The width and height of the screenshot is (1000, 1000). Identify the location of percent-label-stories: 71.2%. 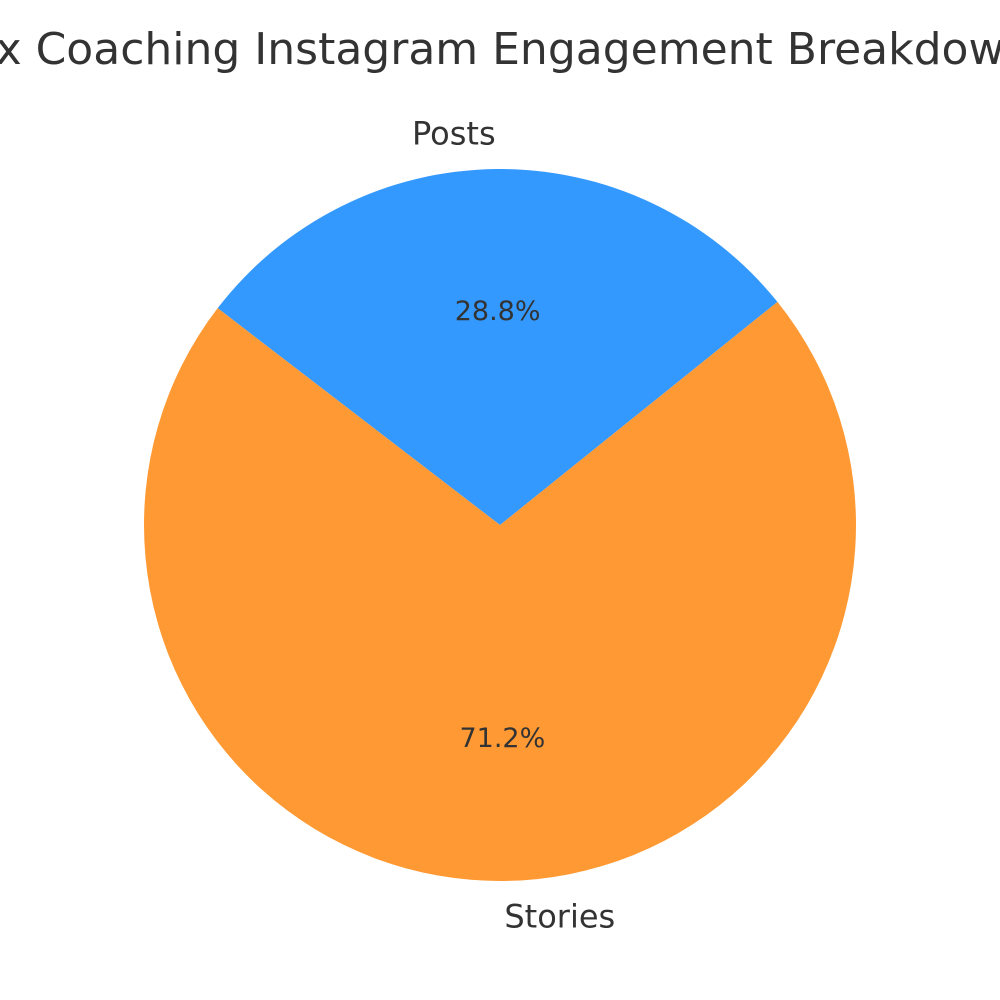
(502, 738).